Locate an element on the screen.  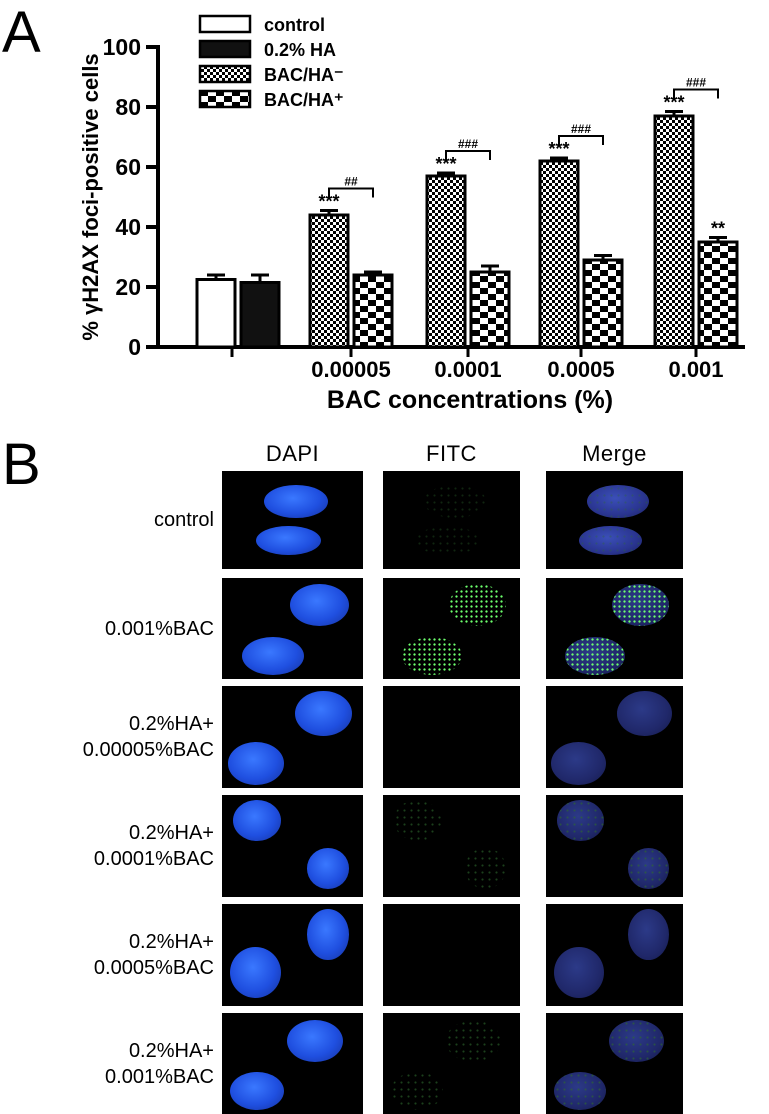
panel-a-label: A is located at coordinates (21, 32).